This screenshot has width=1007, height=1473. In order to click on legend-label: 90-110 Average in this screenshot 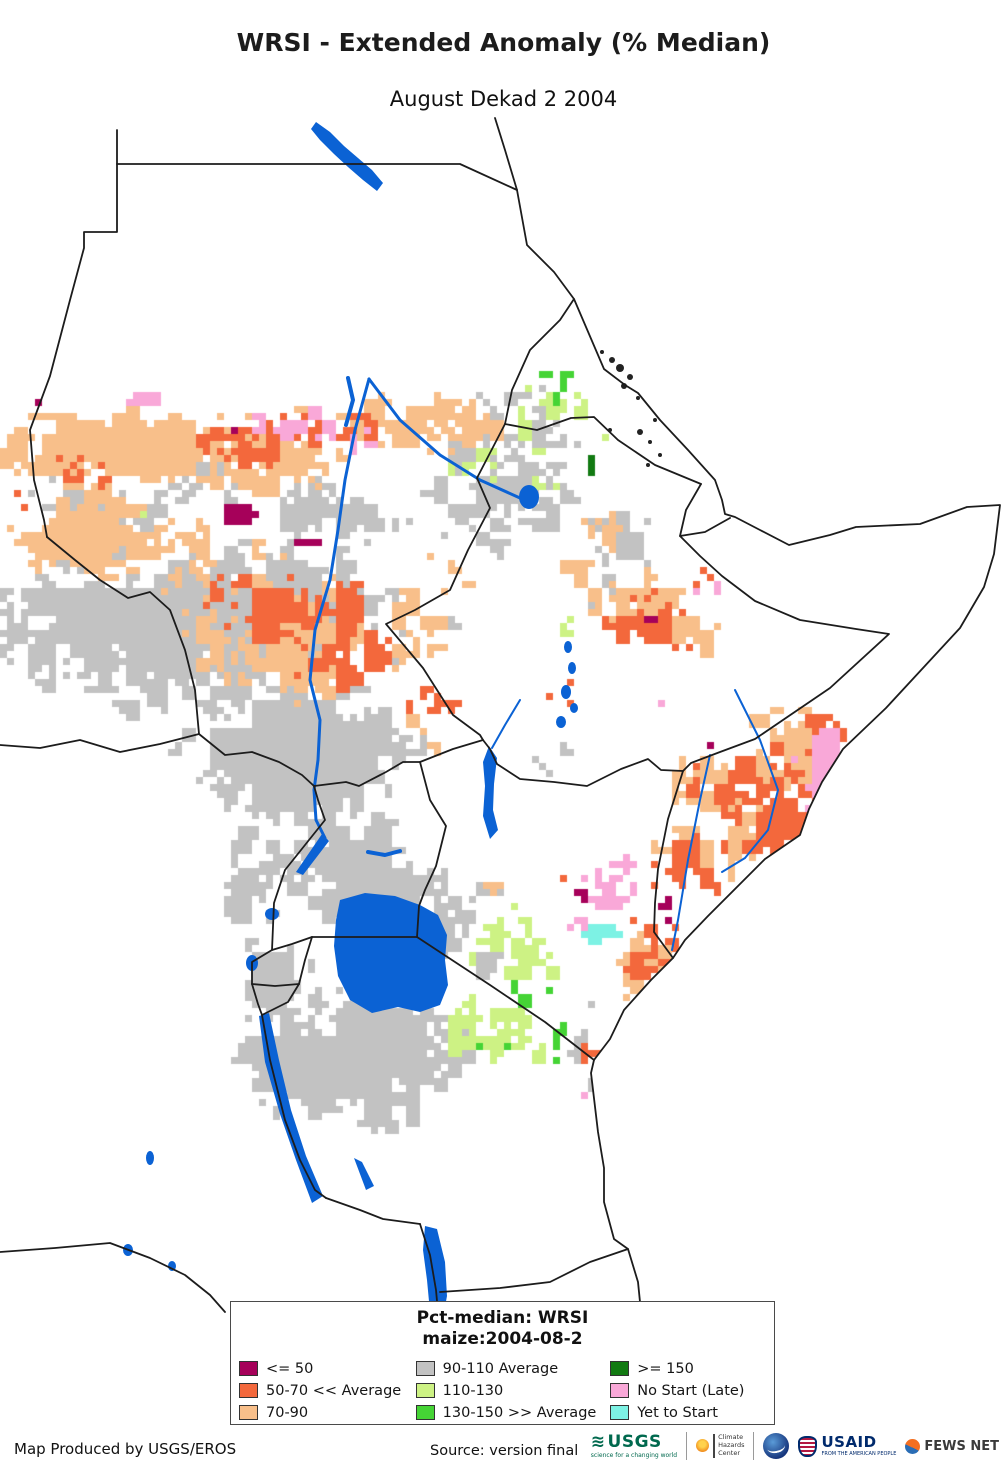, I will do `click(500, 1368)`.